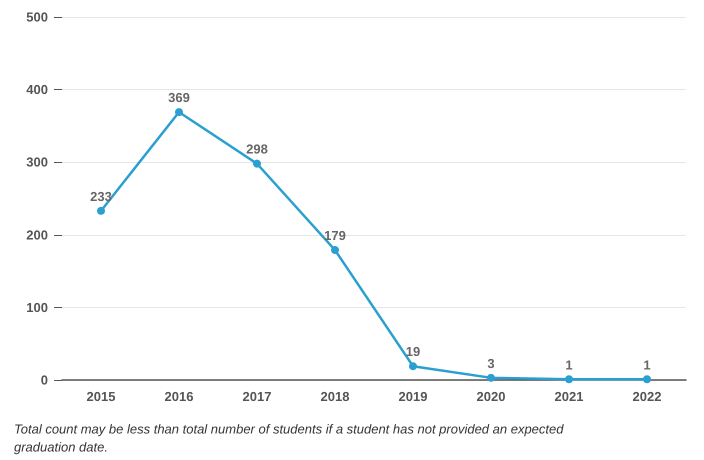  Describe the element at coordinates (37, 17) in the screenshot. I see `y-tick-label: 500` at that location.